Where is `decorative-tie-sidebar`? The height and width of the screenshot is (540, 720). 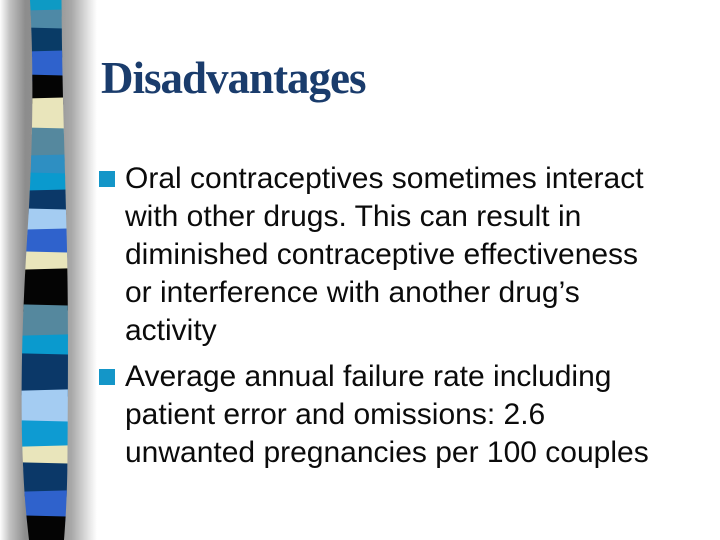 decorative-tie-sidebar is located at coordinates (48, 270).